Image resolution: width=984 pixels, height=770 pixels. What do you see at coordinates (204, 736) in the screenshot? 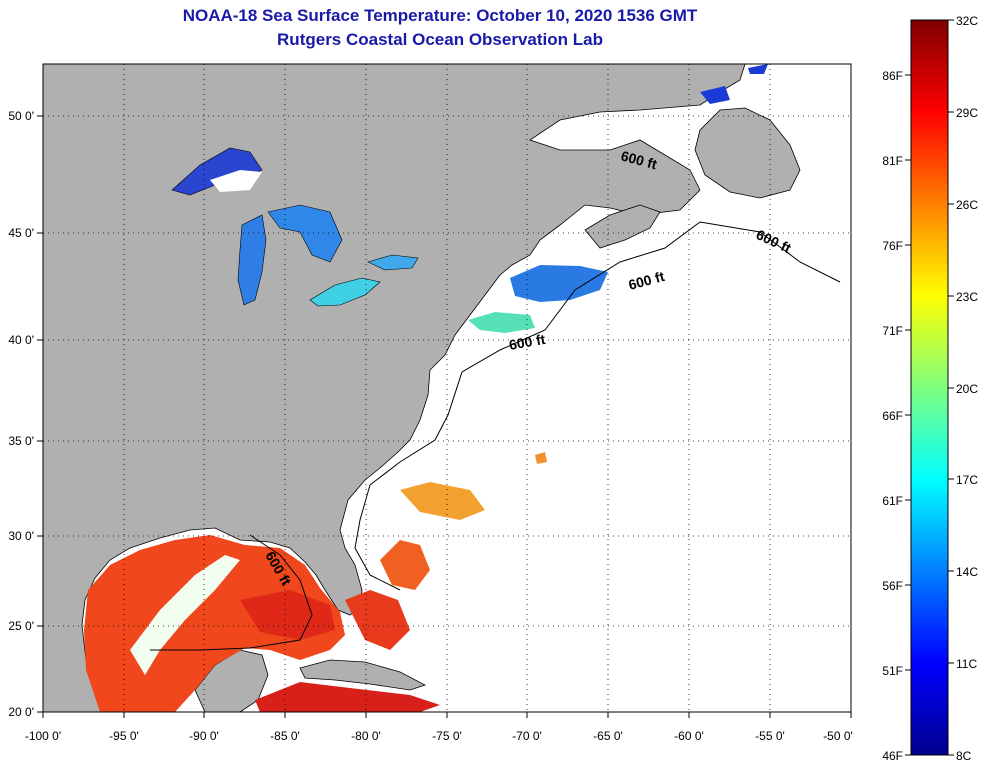
I see `lon-tick-label: -90 0'` at bounding box center [204, 736].